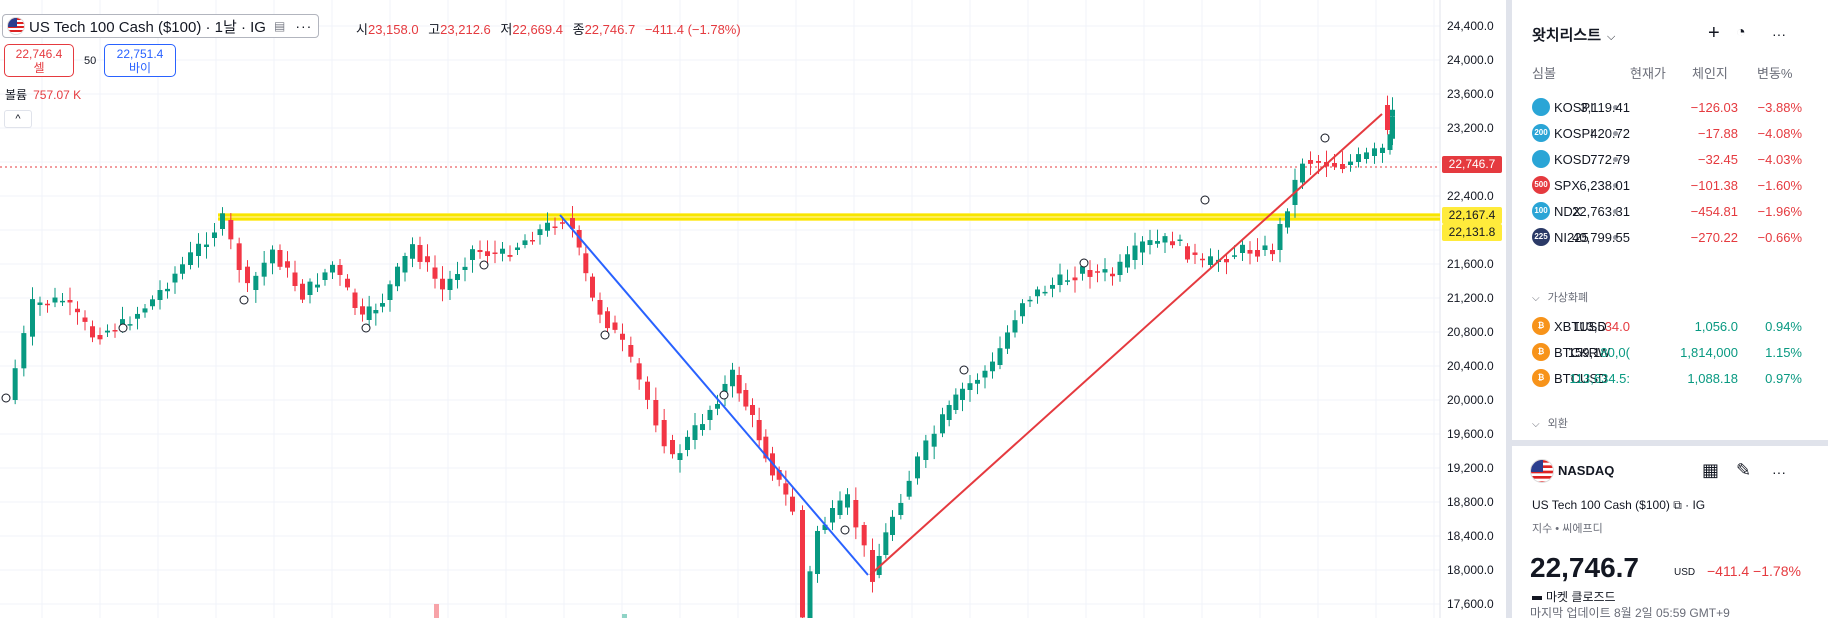  What do you see at coordinates (1470, 128) in the screenshot?
I see `price-tick: 23,200.0` at bounding box center [1470, 128].